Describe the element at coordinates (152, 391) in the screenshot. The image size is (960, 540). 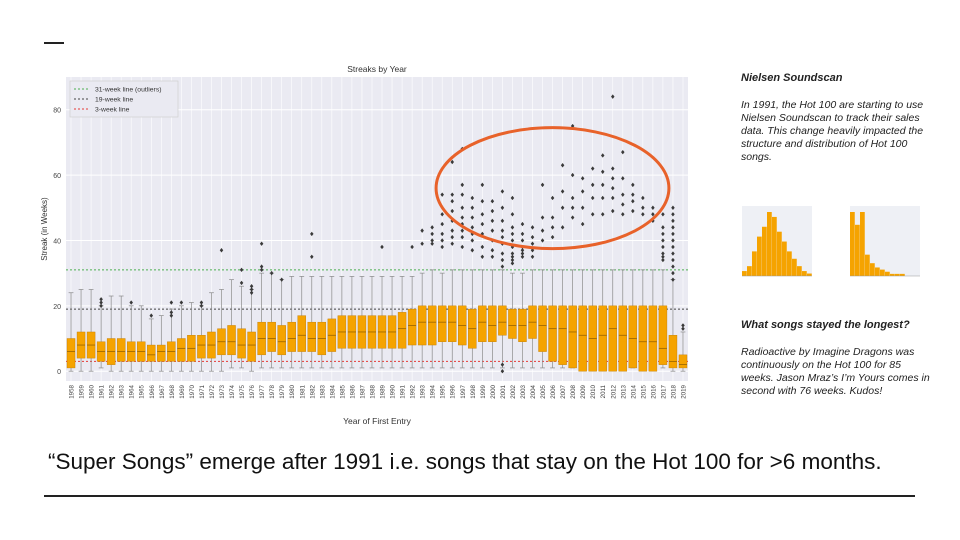
I see `x-tick-label: 1966` at that location.